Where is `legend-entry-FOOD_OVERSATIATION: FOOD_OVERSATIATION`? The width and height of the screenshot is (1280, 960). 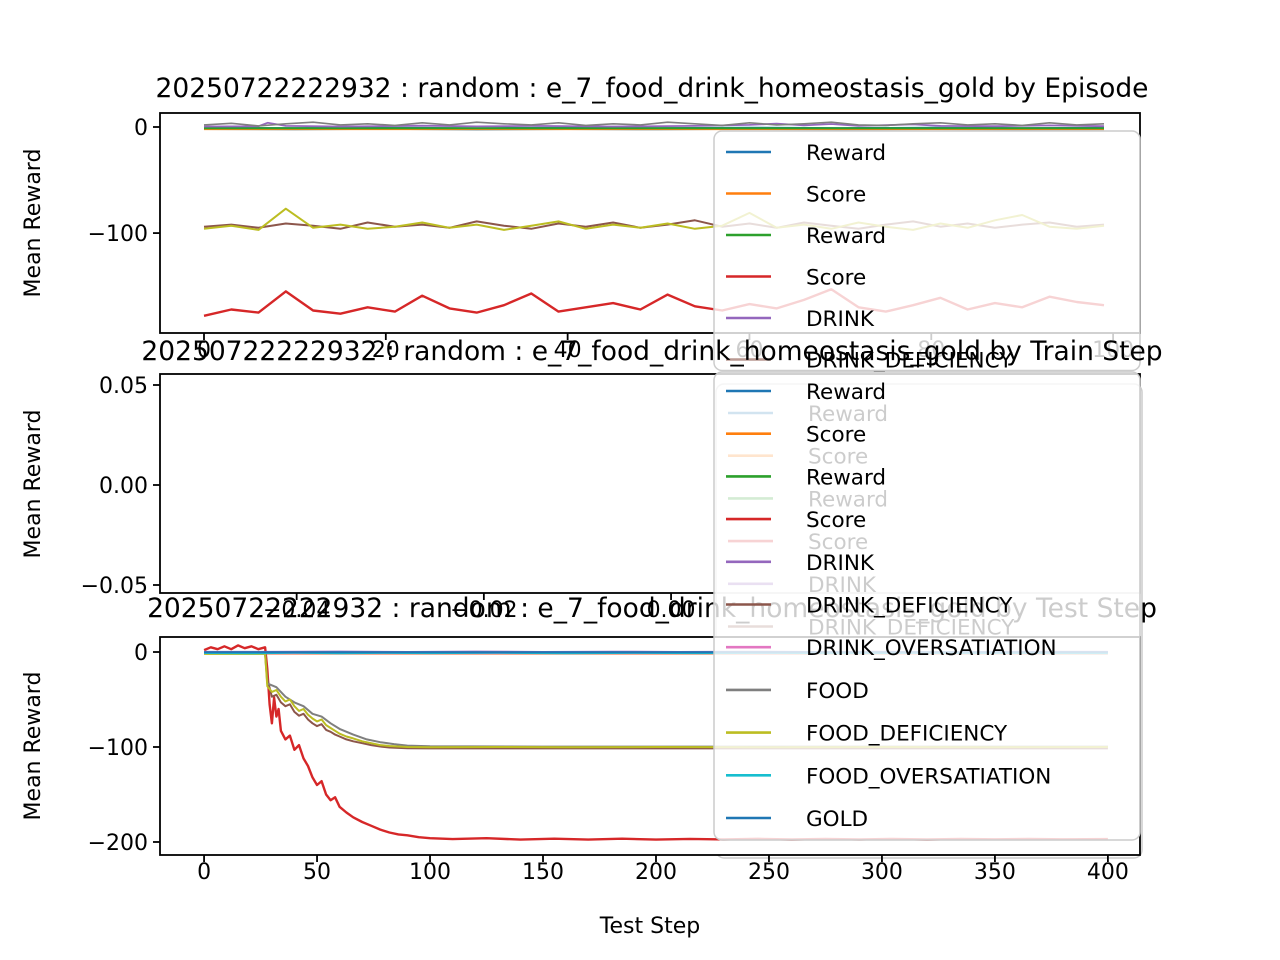 legend-entry-FOOD_OVERSATIATION: FOOD_OVERSATIATION is located at coordinates (888, 776).